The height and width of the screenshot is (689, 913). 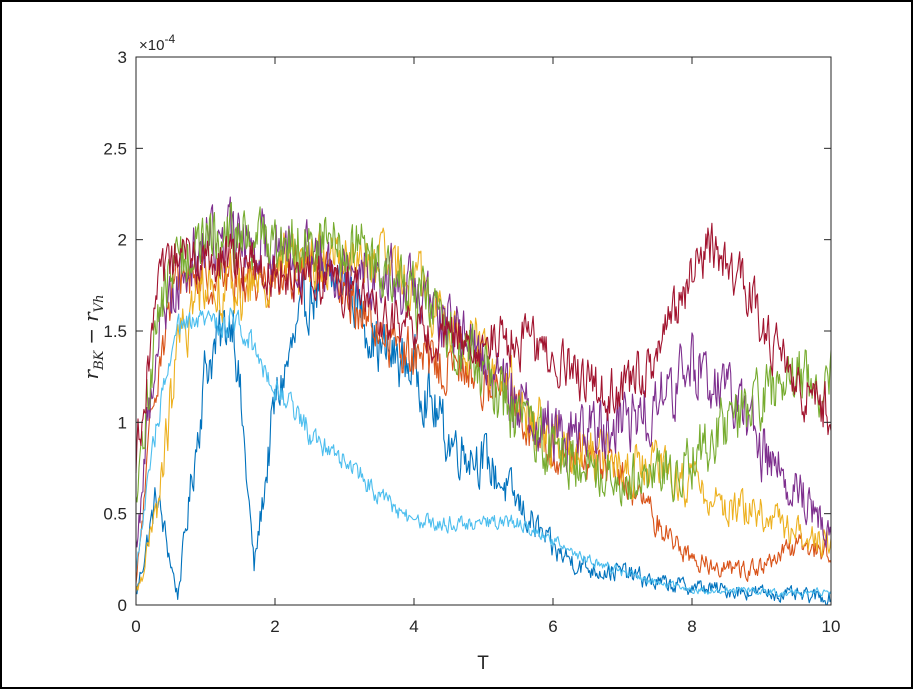 I want to click on y-tick-label: 2.5, so click(x=115, y=148).